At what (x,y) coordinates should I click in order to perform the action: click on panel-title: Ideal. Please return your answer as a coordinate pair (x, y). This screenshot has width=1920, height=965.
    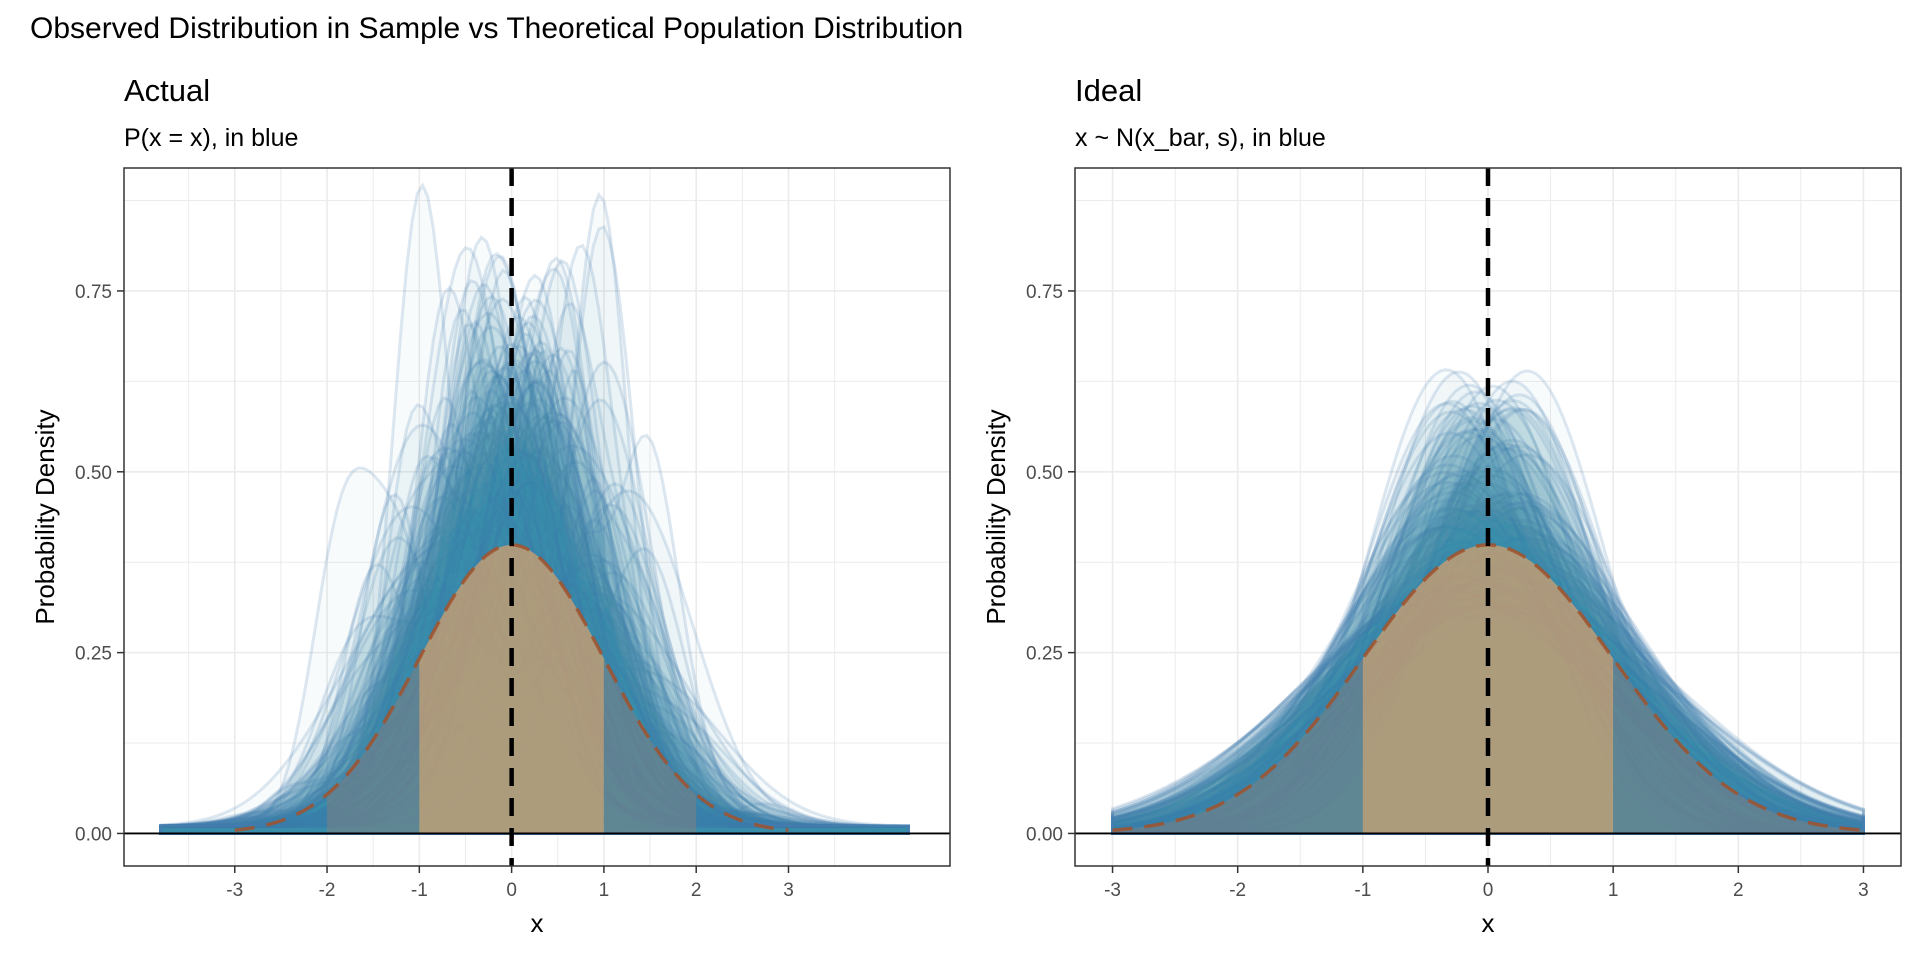
    Looking at the image, I should click on (1108, 90).